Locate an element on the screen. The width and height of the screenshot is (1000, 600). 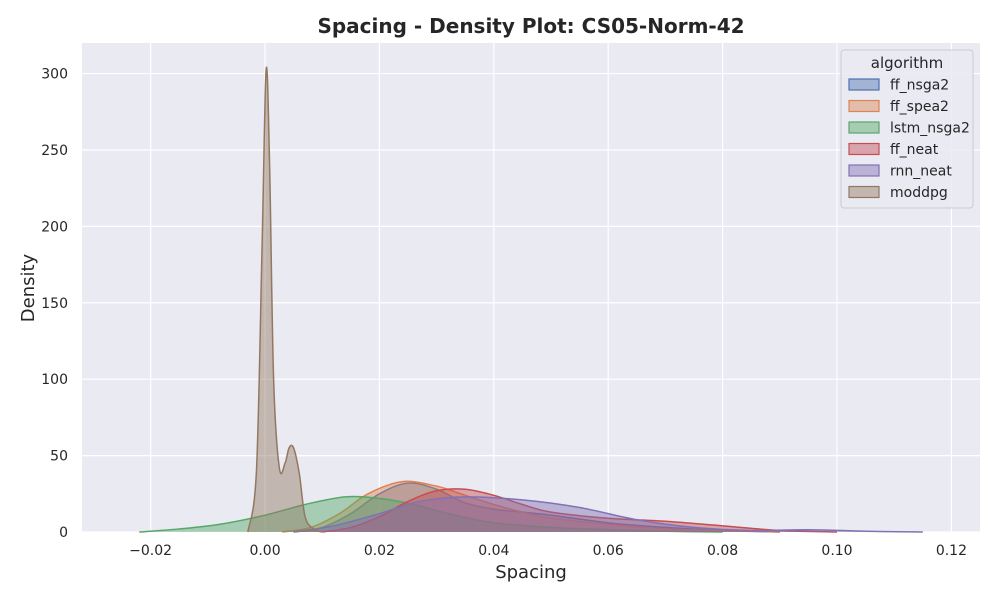
y-tick-label: 50 is located at coordinates (59, 457).